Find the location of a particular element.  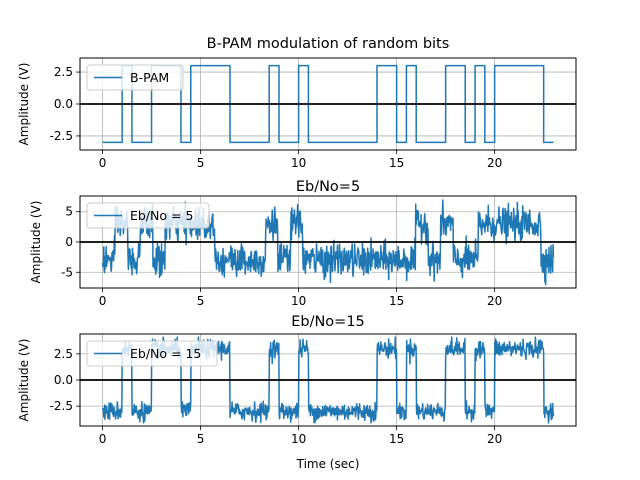

panel-ebno15-xtick-label: 20 is located at coordinates (494, 439).